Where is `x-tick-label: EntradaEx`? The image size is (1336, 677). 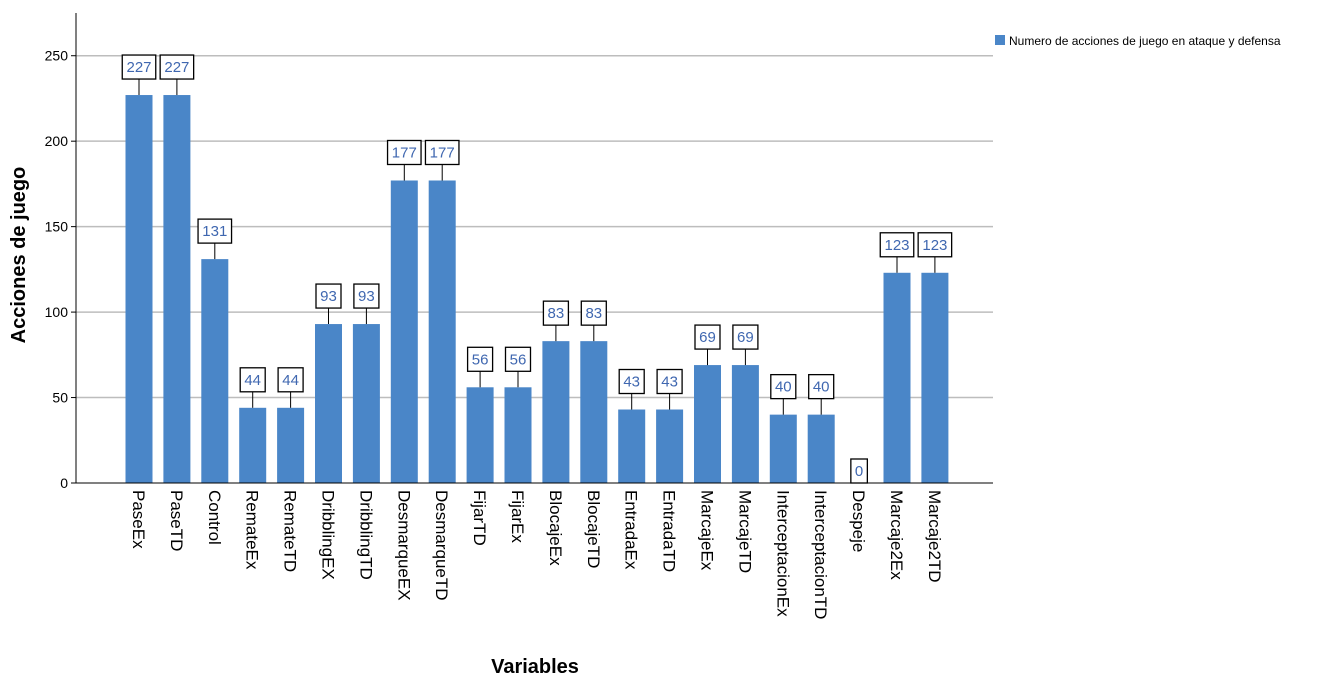
x-tick-label: EntradaEx is located at coordinates (631, 530).